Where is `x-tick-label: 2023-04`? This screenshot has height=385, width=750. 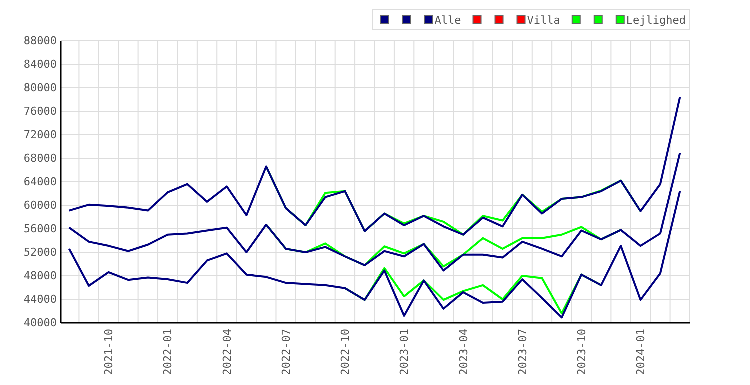
x-tick-label: 2023-04 is located at coordinates (463, 352).